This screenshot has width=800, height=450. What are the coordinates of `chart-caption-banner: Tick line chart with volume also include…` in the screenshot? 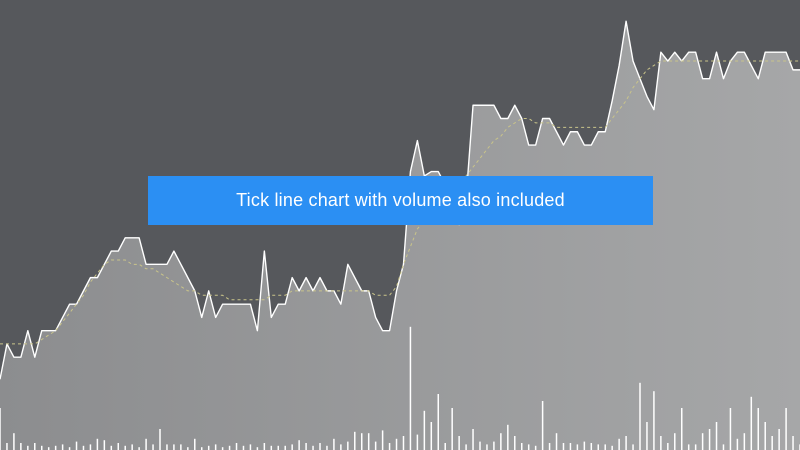 It's located at (400, 200).